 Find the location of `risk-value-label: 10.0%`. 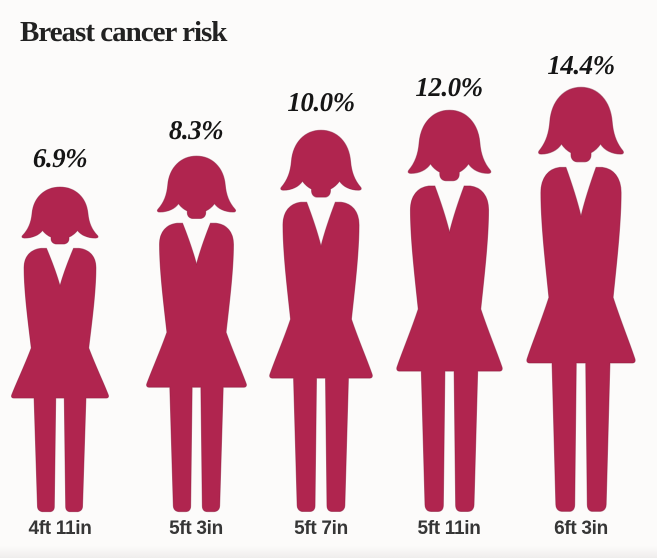

risk-value-label: 10.0% is located at coordinates (321, 102).